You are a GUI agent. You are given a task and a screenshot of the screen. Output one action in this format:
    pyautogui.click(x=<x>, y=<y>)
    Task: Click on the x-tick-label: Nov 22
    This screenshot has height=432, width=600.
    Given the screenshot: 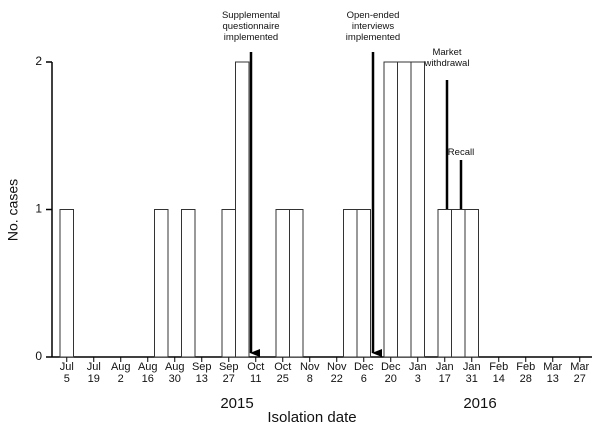 What is the action you would take?
    pyautogui.click(x=336, y=373)
    